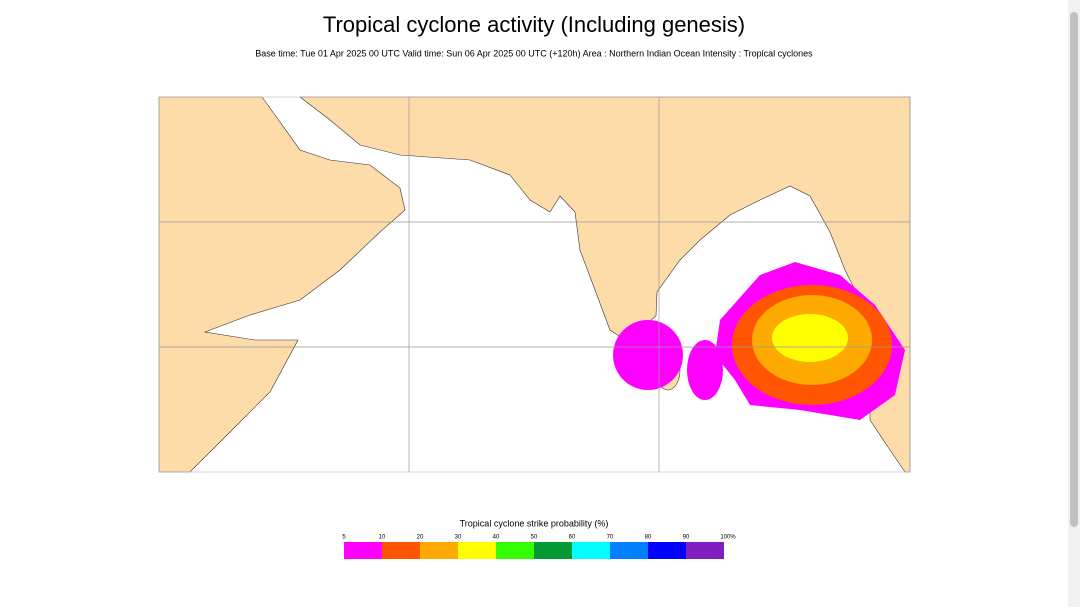  Describe the element at coordinates (458, 538) in the screenshot. I see `legend-tick-label: 30` at that location.